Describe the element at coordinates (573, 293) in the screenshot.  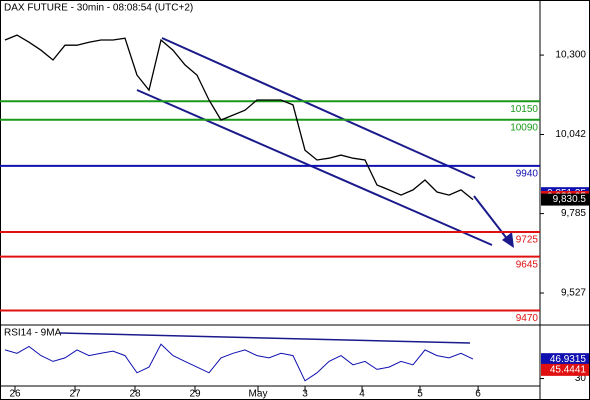
I see `y-tick-label: 9,527` at that location.